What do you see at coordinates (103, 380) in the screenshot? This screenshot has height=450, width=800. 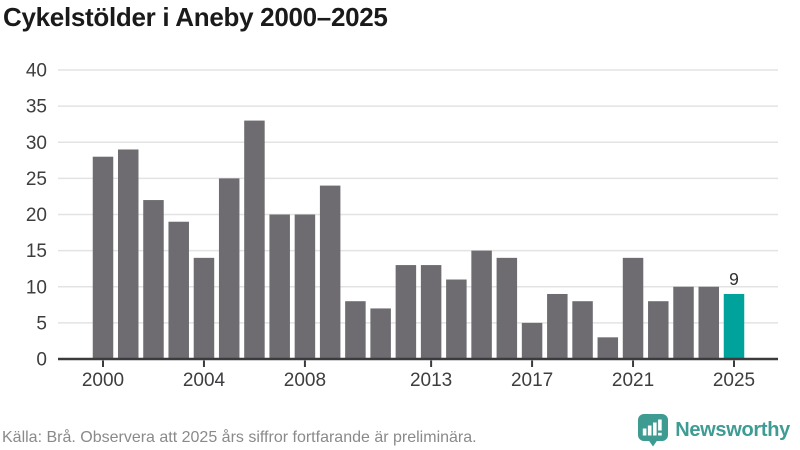 I see `x-tick-label-2000: 2000` at bounding box center [103, 380].